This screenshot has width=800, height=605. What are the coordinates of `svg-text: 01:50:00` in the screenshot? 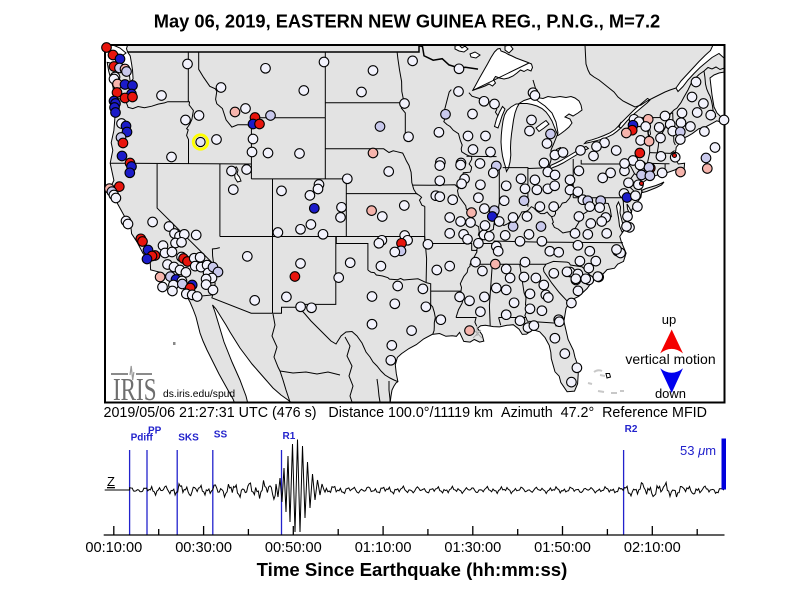 It's located at (562, 548).